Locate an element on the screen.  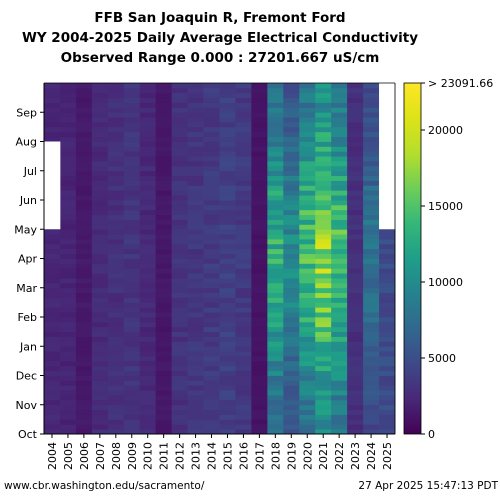
y-tick-label: Sep is located at coordinates (26, 112).